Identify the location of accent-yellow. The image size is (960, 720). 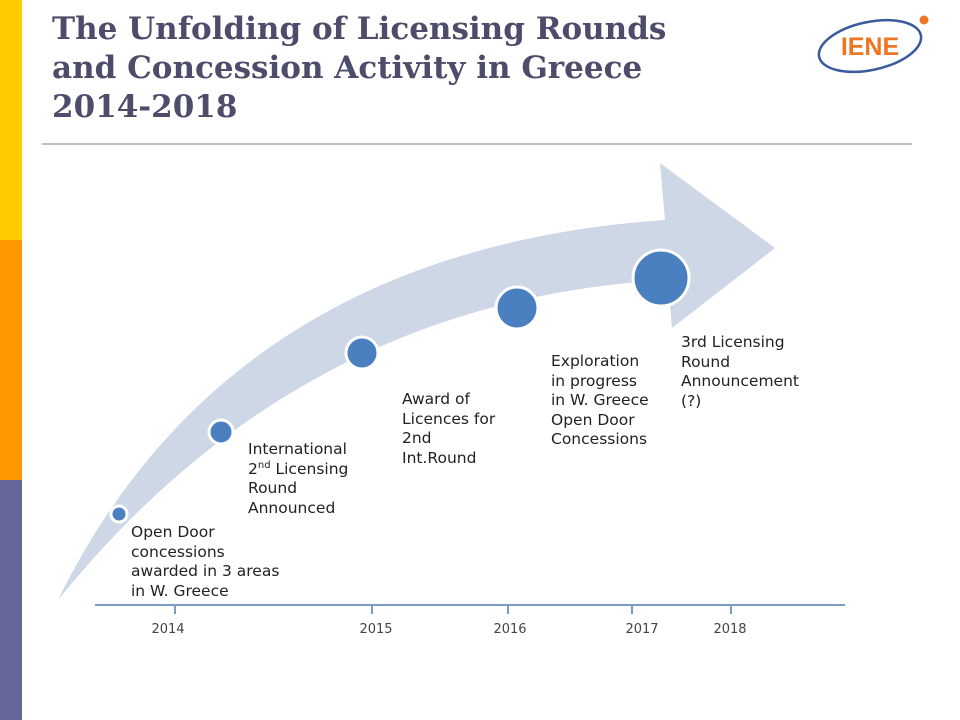
(11, 120).